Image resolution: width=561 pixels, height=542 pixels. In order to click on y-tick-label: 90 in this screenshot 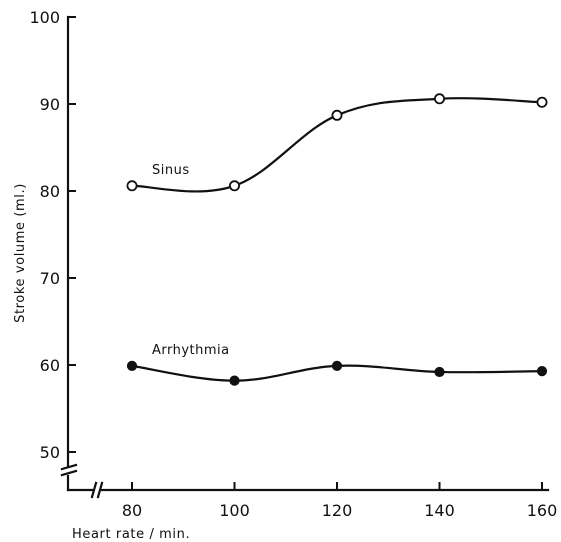, I will do `click(50, 104)`.